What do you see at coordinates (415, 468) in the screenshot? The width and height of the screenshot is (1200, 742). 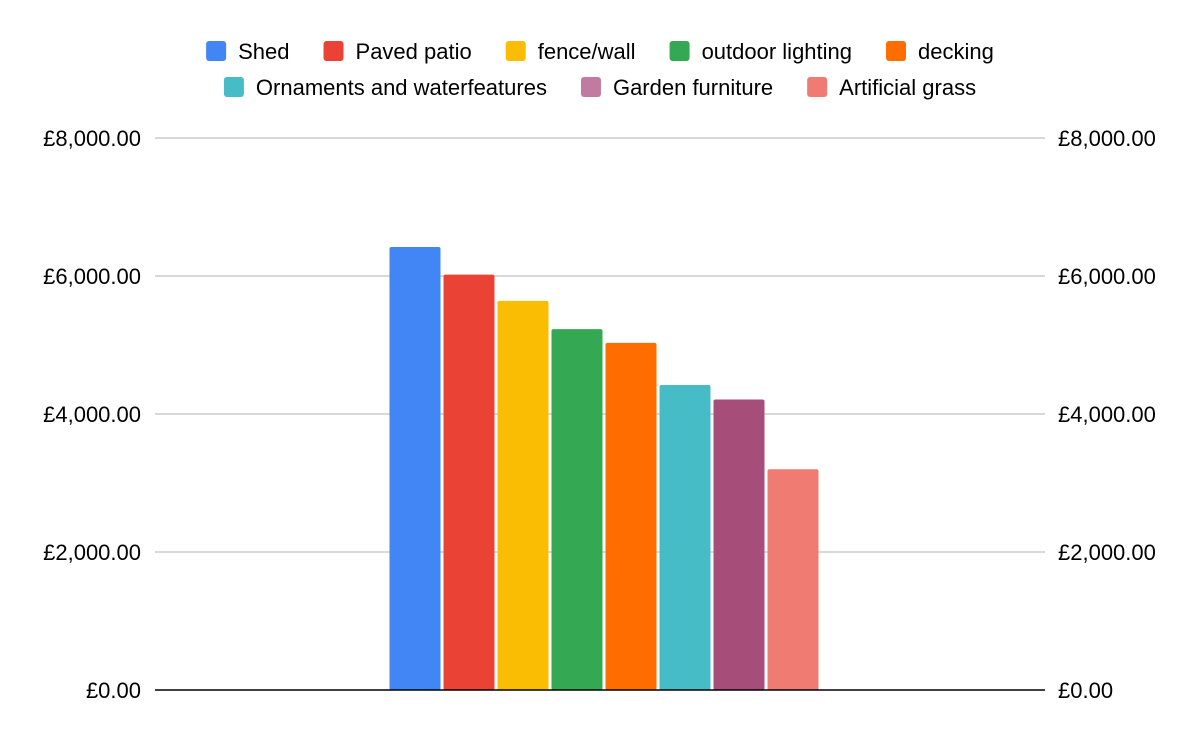 I see `bar-shed` at bounding box center [415, 468].